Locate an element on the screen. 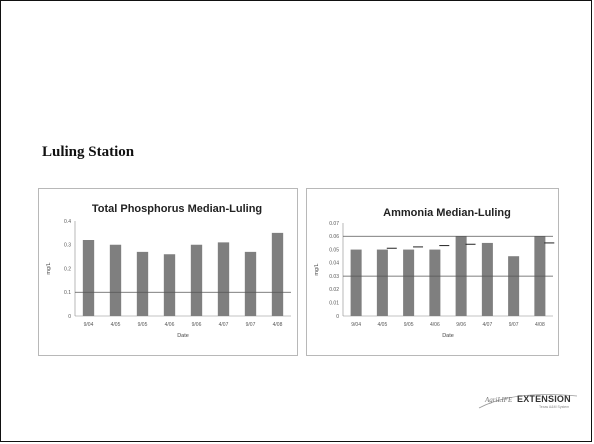 Image resolution: width=594 pixels, height=444 pixels. bar-4/08 is located at coordinates (277, 274).